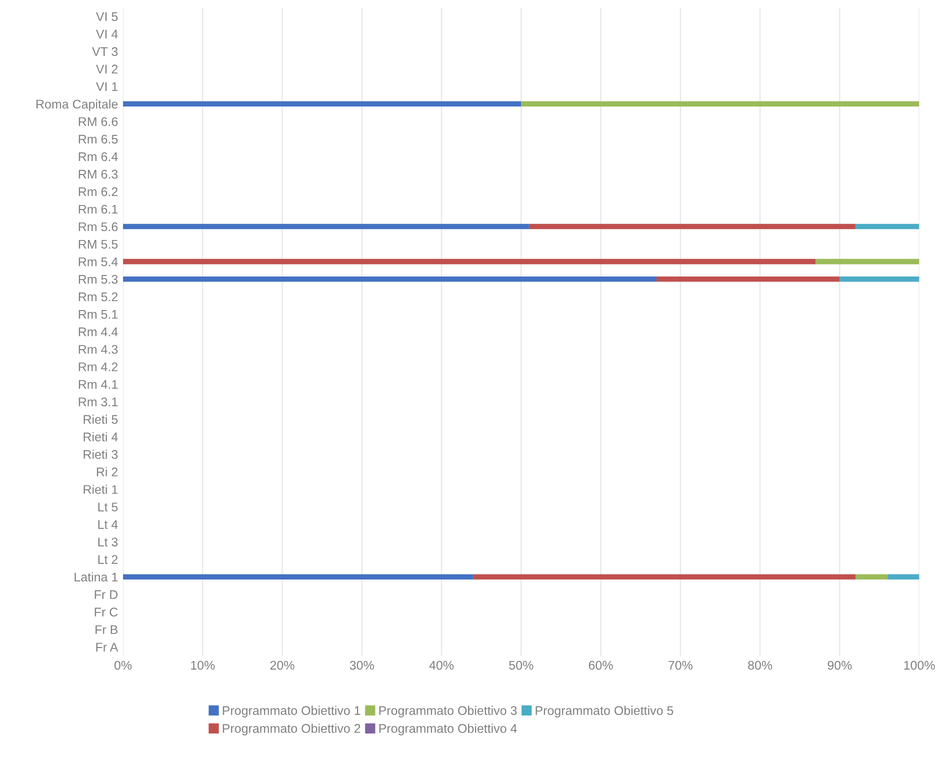 This screenshot has height=758, width=939. What do you see at coordinates (203, 665) in the screenshot?
I see `x-tick-label: 10%` at bounding box center [203, 665].